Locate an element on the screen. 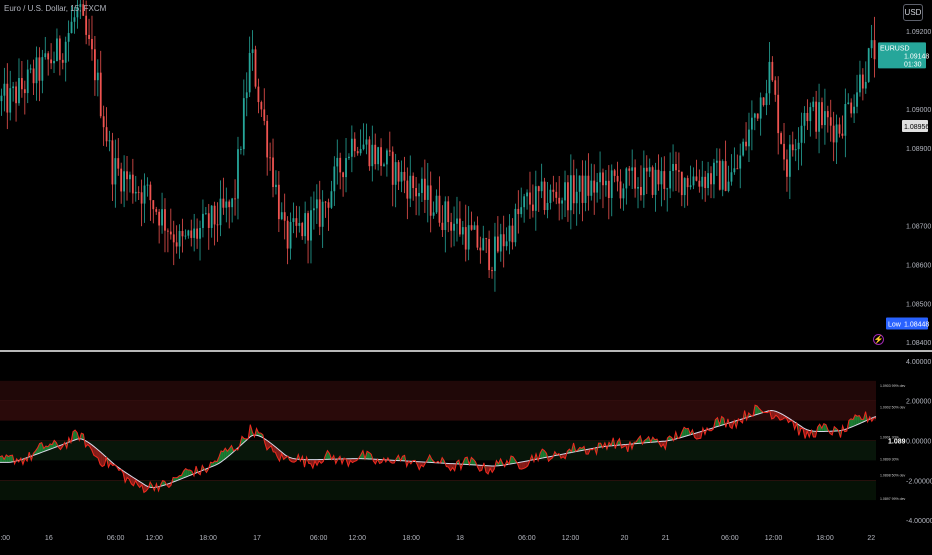  time-axis-tick: 18:00 is located at coordinates (825, 538).